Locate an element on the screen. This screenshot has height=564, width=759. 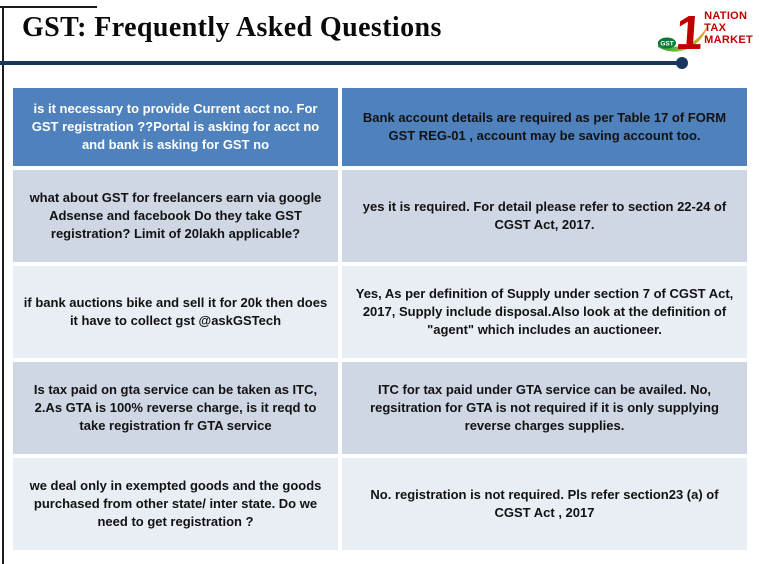
nation-tax-market-logo: 1 GST NATION TAX MARKET is located at coordinates (704, 33).